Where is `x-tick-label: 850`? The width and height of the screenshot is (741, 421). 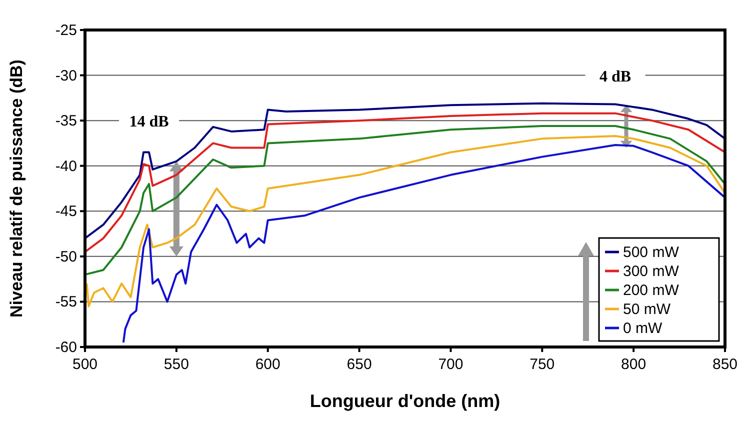
x-tick-label: 850 is located at coordinates (725, 364).